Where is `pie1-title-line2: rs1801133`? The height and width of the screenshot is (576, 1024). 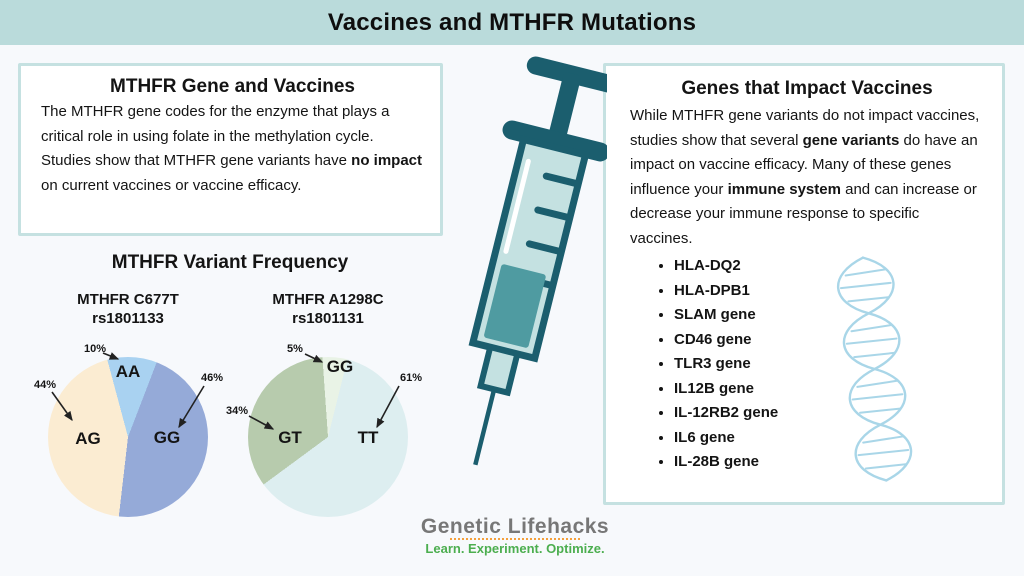 pie1-title-line2: rs1801133 is located at coordinates (128, 318).